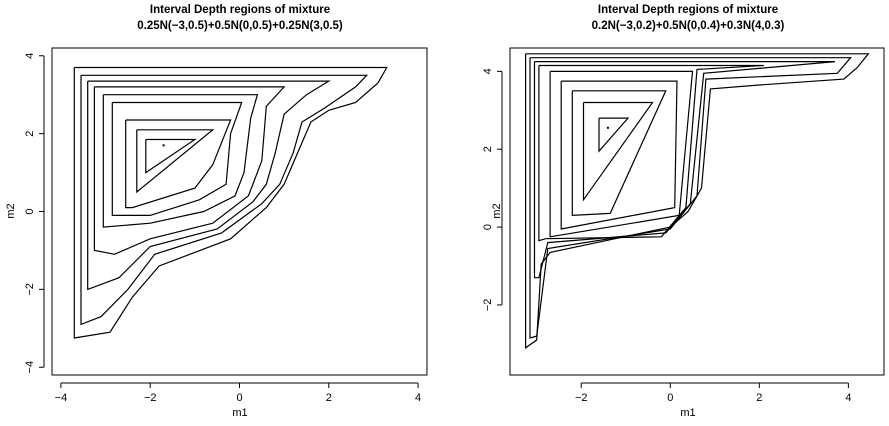 The height and width of the screenshot is (426, 889). What do you see at coordinates (30, 367) in the screenshot?
I see `y-tick-label: −4` at bounding box center [30, 367].